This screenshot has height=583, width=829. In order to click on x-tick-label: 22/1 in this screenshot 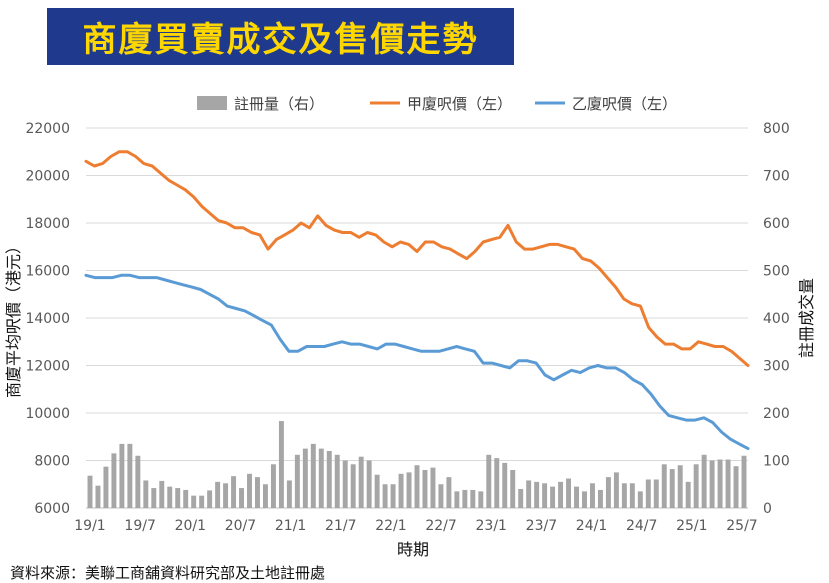, I will do `click(390, 526)`.